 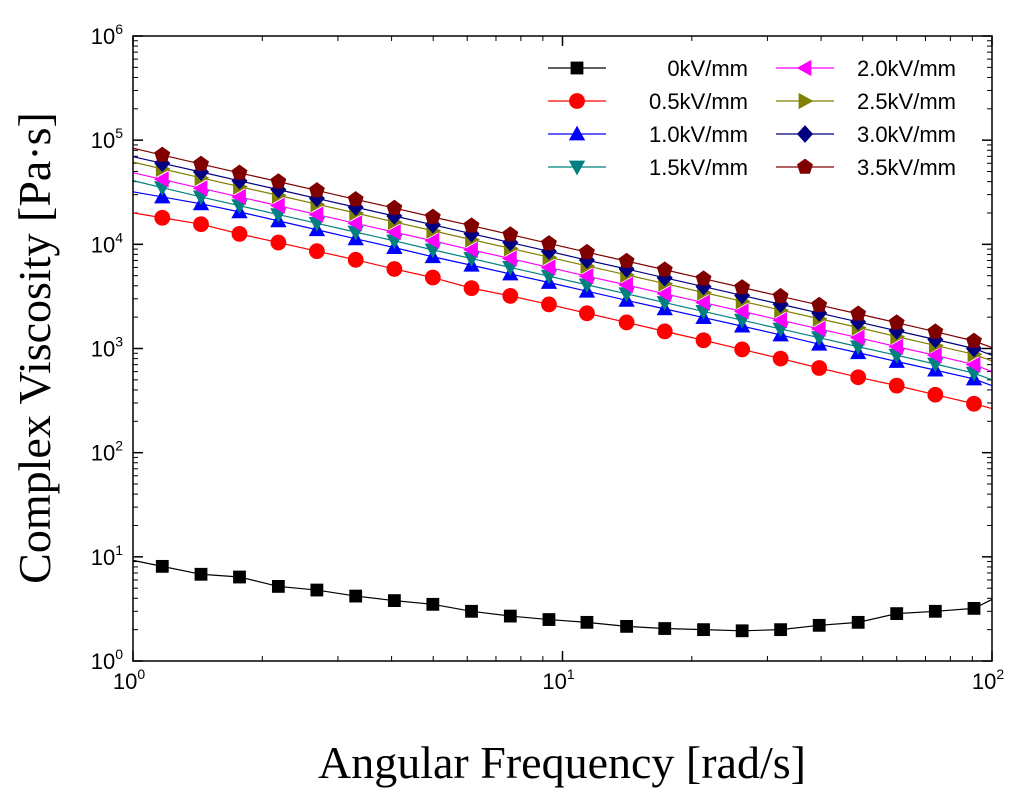 I want to click on x-tick-label: 10⁰, so click(x=129, y=680).